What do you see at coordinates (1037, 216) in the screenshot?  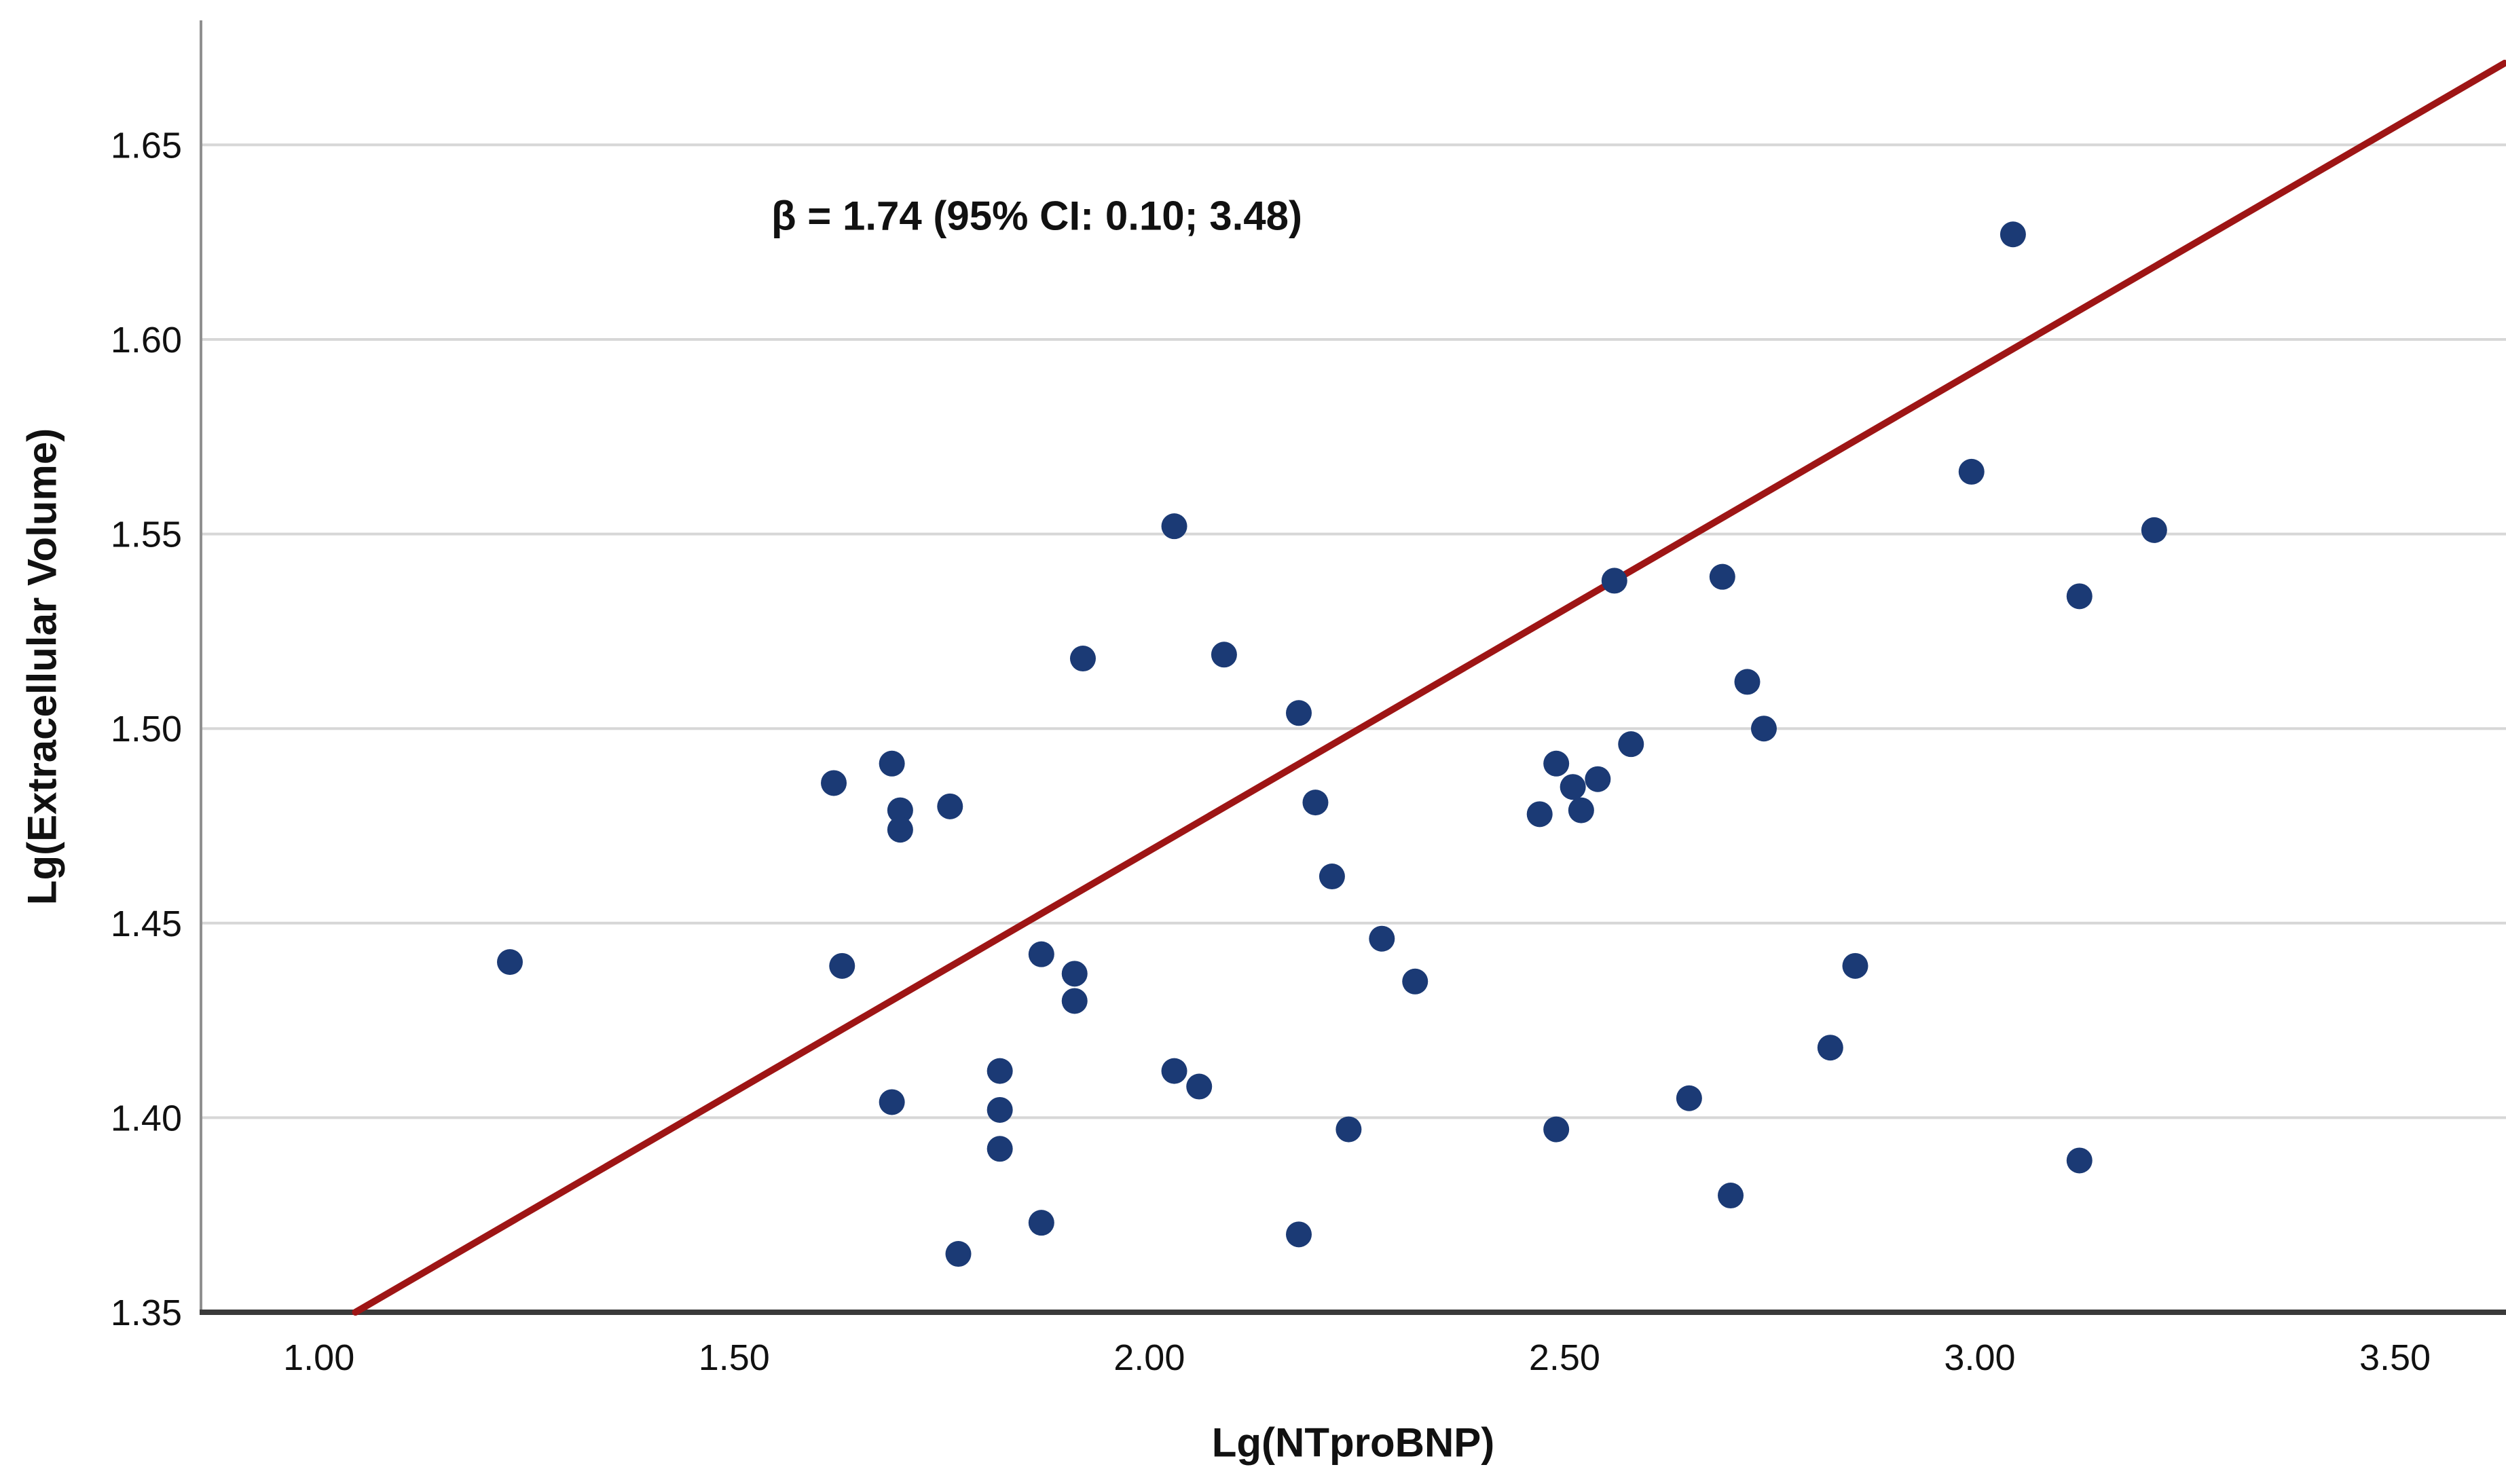 I see `beta-annotation: β = 1.74 (95% CI: 0.10; 3.48)` at bounding box center [1037, 216].